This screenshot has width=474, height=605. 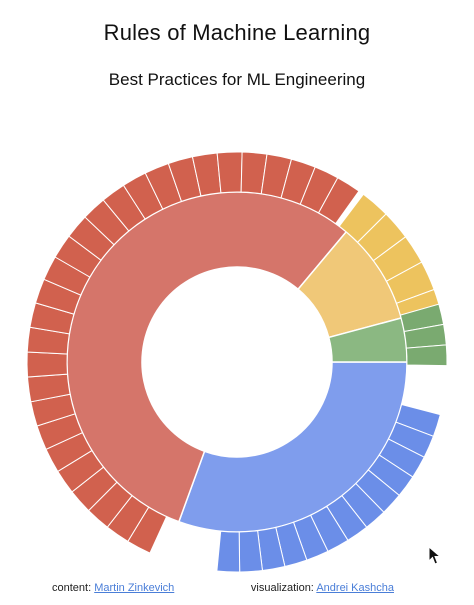 I want to click on visualization-author-link: Andrei Kashcha, so click(x=355, y=588).